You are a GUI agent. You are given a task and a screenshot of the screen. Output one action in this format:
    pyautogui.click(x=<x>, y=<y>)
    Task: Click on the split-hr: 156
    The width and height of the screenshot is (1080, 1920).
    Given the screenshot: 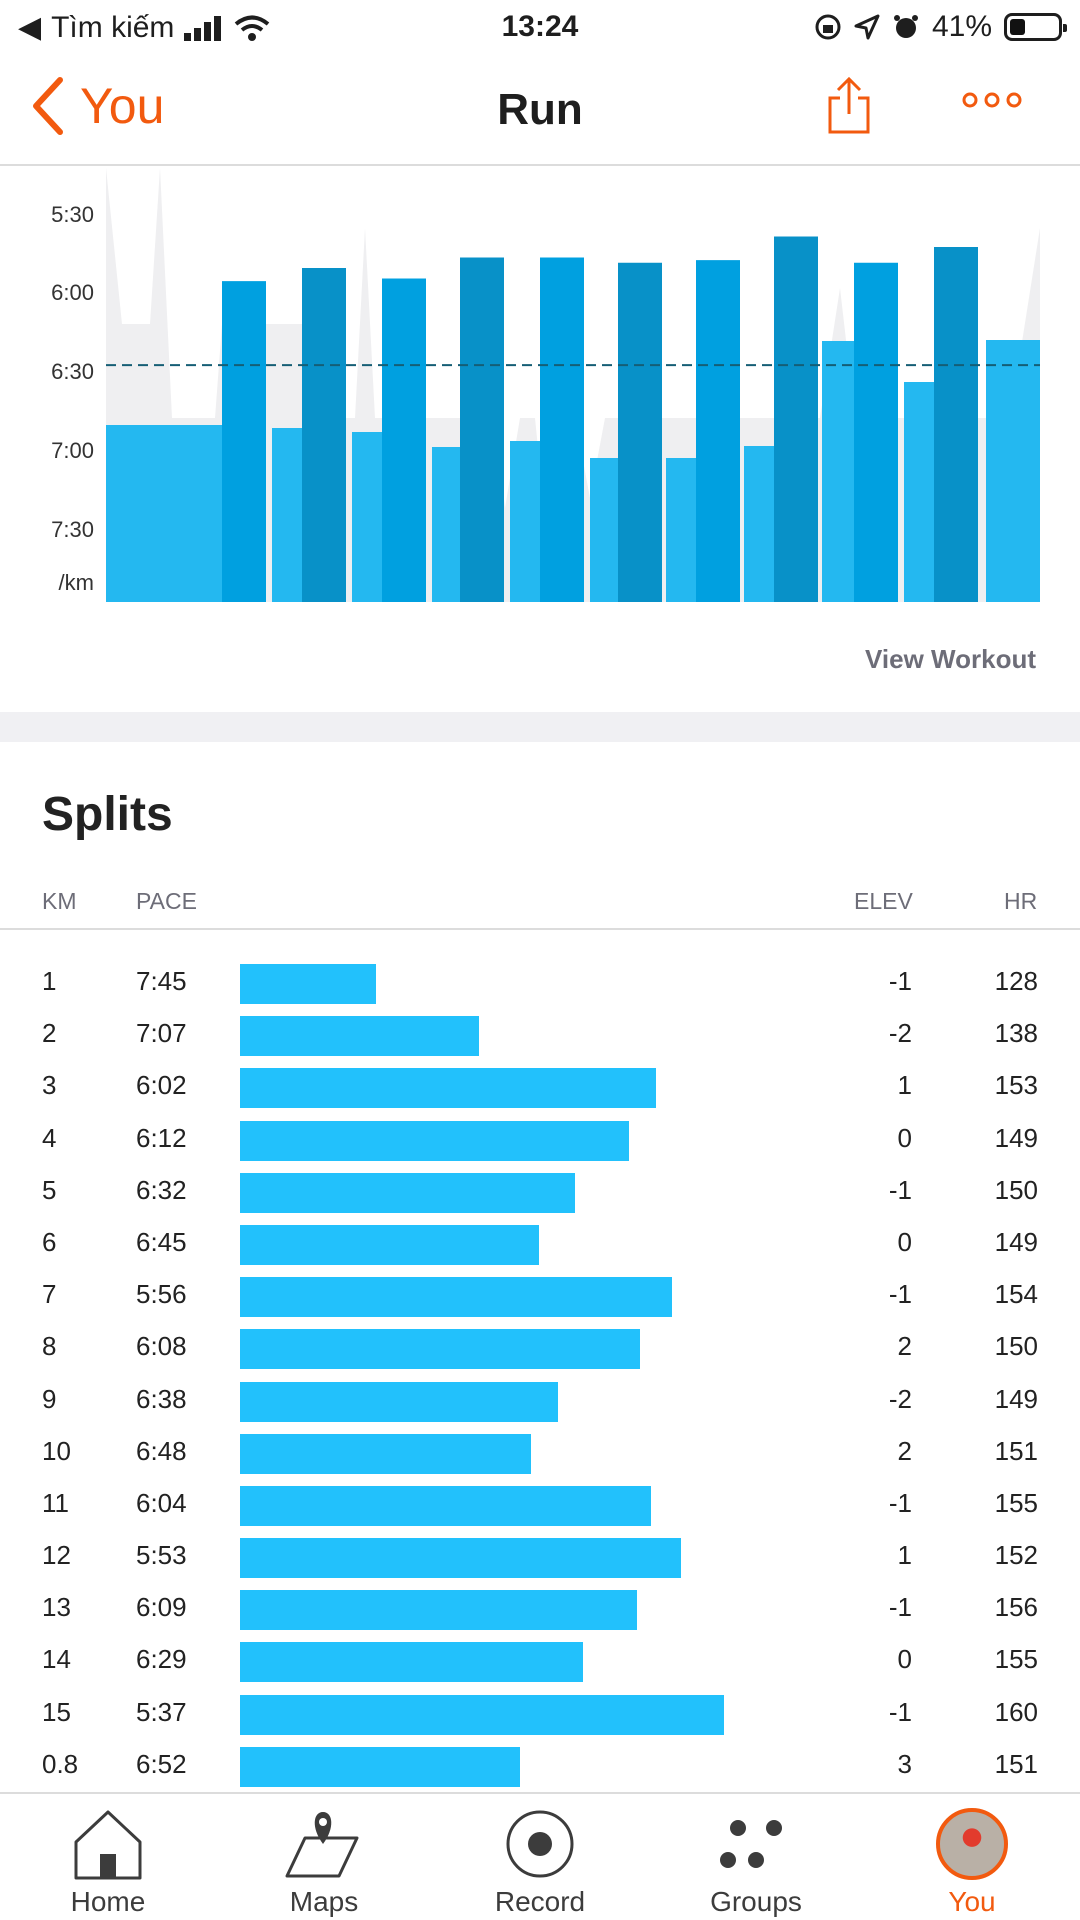 What is the action you would take?
    pyautogui.click(x=1016, y=1607)
    